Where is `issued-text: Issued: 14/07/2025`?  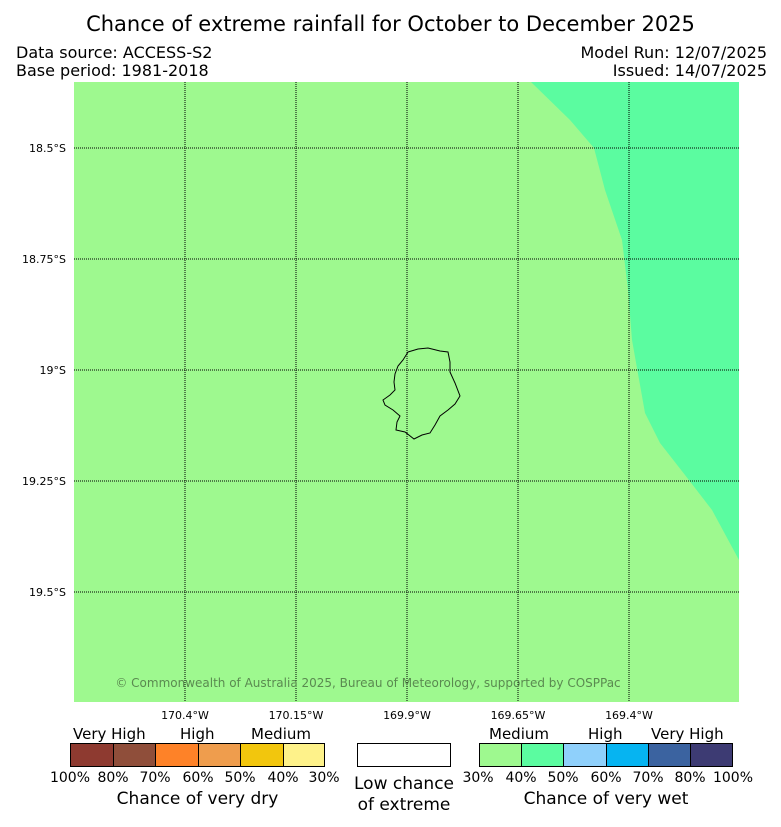
issued-text: Issued: 14/07/2025 is located at coordinates (689, 70).